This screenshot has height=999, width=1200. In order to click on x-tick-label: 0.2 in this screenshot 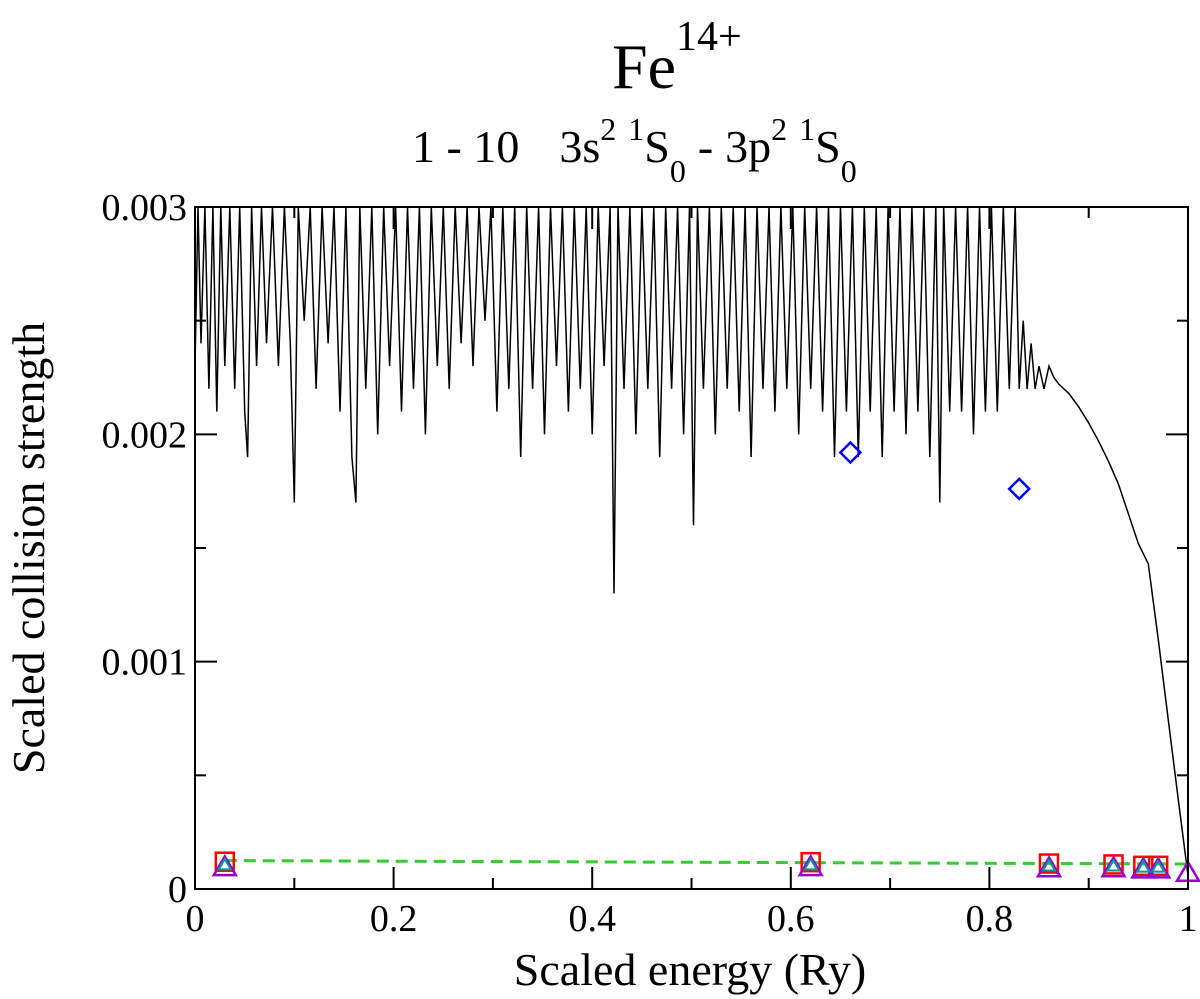, I will do `click(394, 919)`.